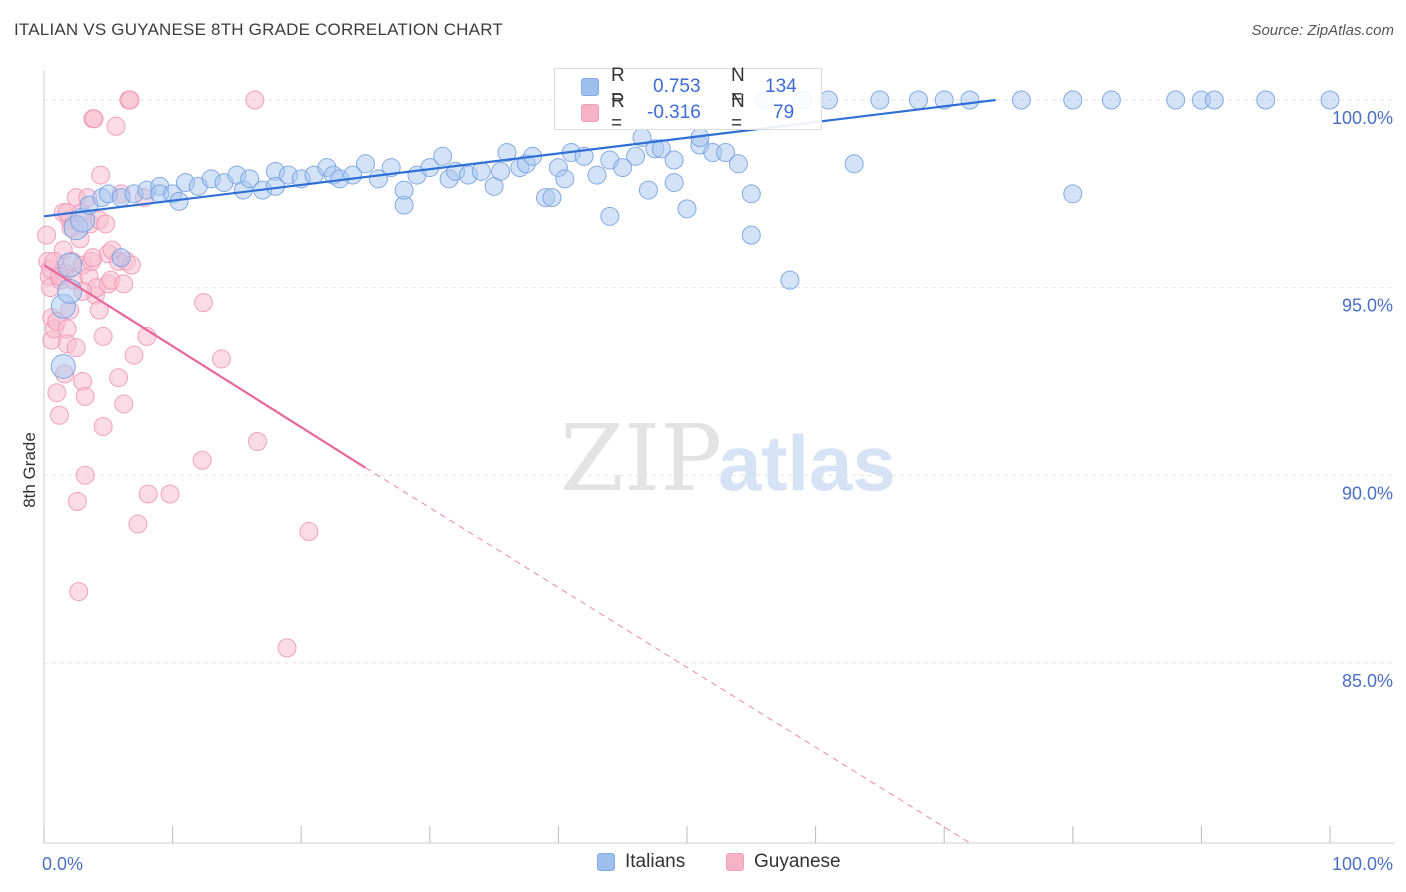 The height and width of the screenshot is (892, 1406). I want to click on y-tick-label: 95.0%, so click(1367, 306).